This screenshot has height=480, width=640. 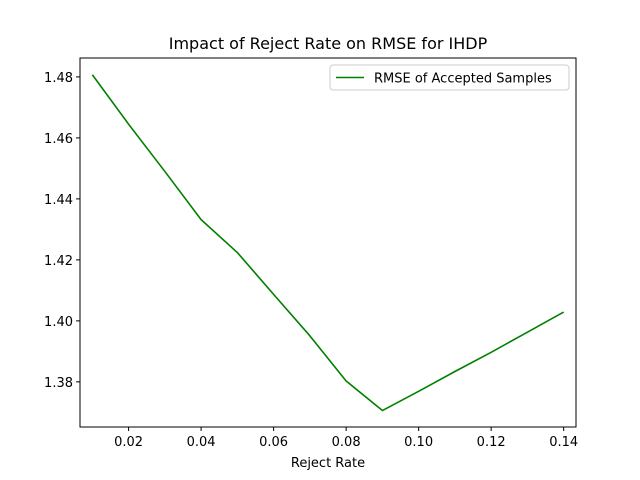 I want to click on y-tick-label: 1.38, so click(x=58, y=383).